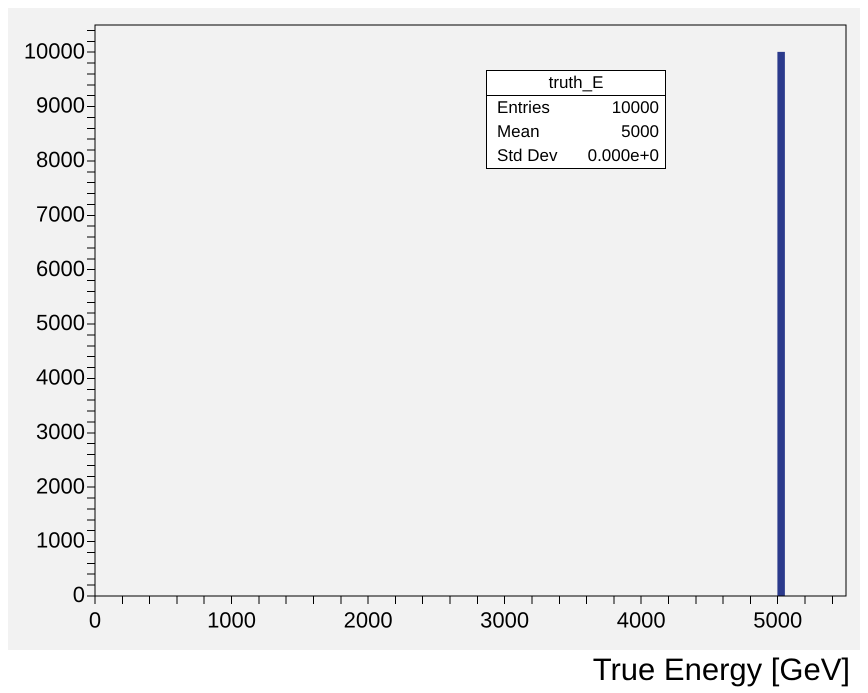 The height and width of the screenshot is (693, 868). I want to click on x-tick-label: 1000, so click(231, 619).